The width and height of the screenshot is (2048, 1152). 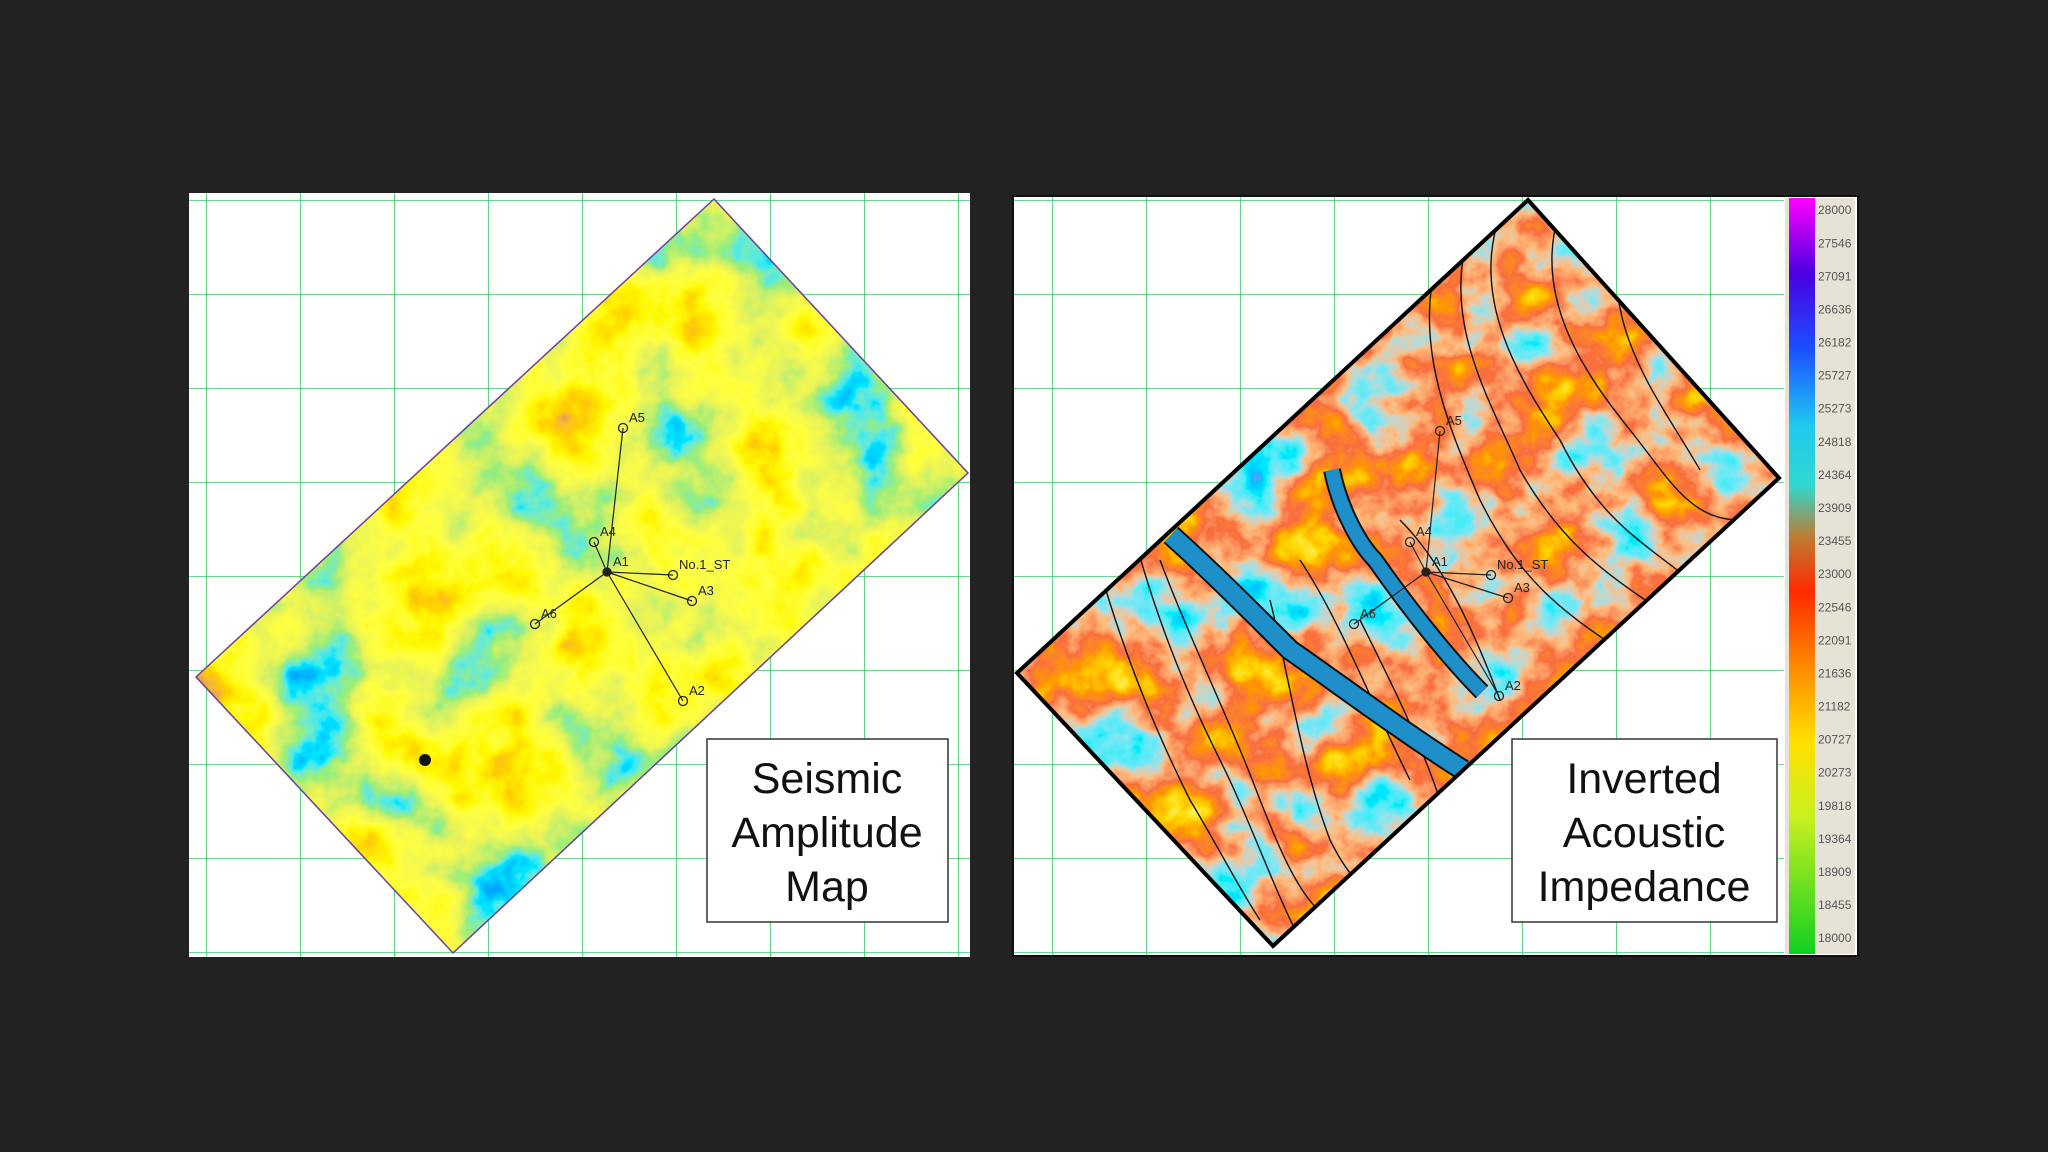 What do you see at coordinates (1835, 309) in the screenshot?
I see `colorbar-tick-label: 26636` at bounding box center [1835, 309].